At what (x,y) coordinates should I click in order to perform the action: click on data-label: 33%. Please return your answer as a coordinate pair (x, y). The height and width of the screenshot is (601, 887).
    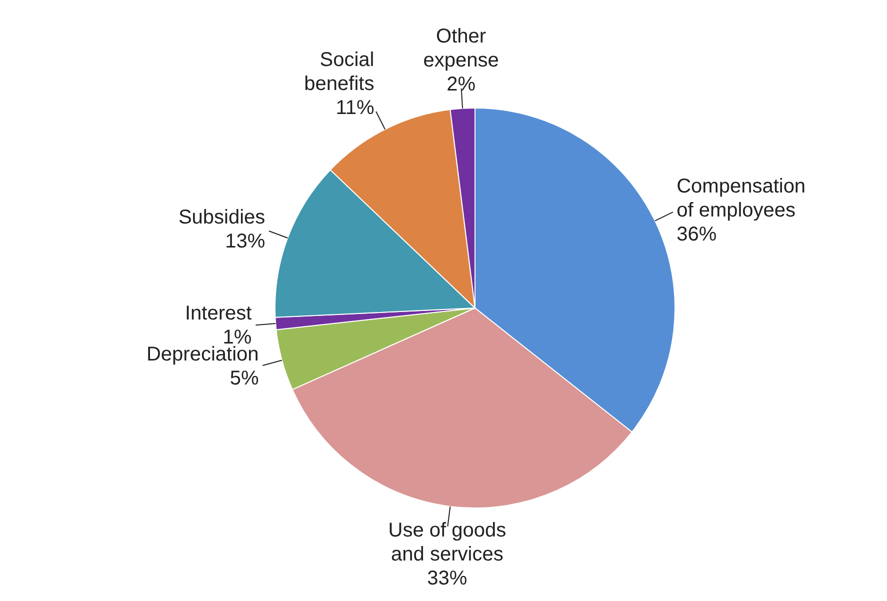
    Looking at the image, I should click on (447, 578).